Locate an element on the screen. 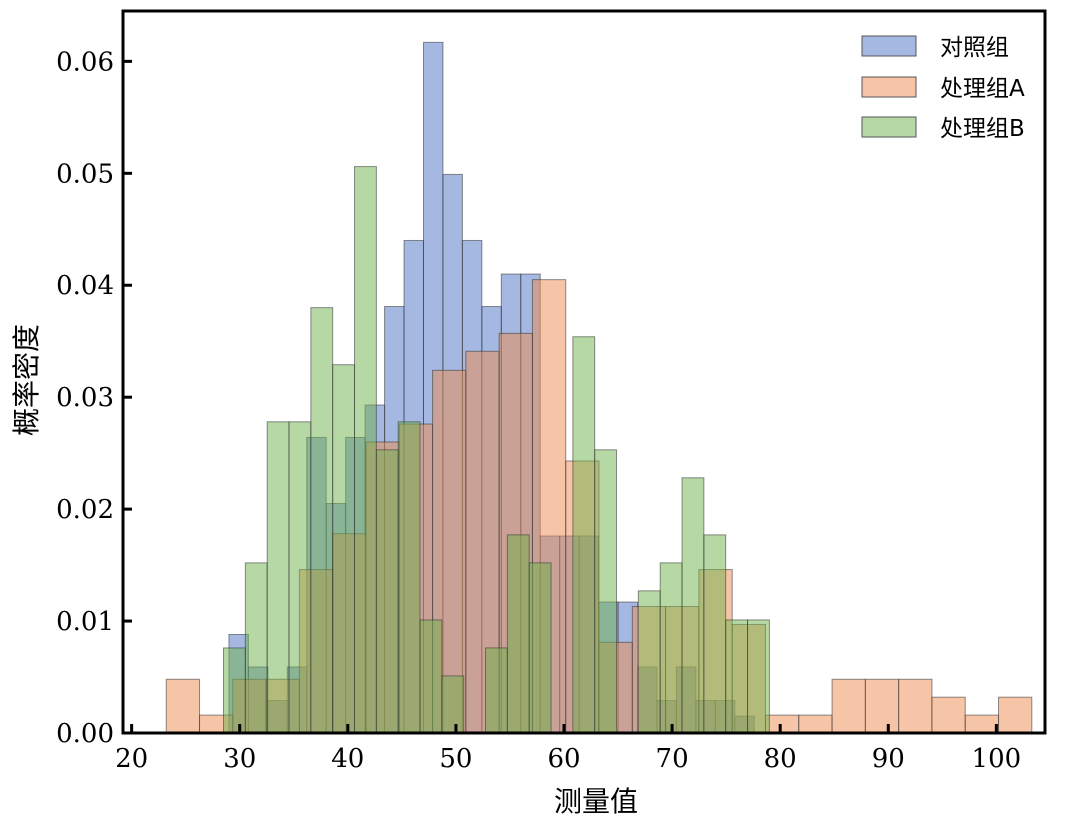 This screenshot has height=830, width=1080. legend-swatch-control is located at coordinates (889, 46).